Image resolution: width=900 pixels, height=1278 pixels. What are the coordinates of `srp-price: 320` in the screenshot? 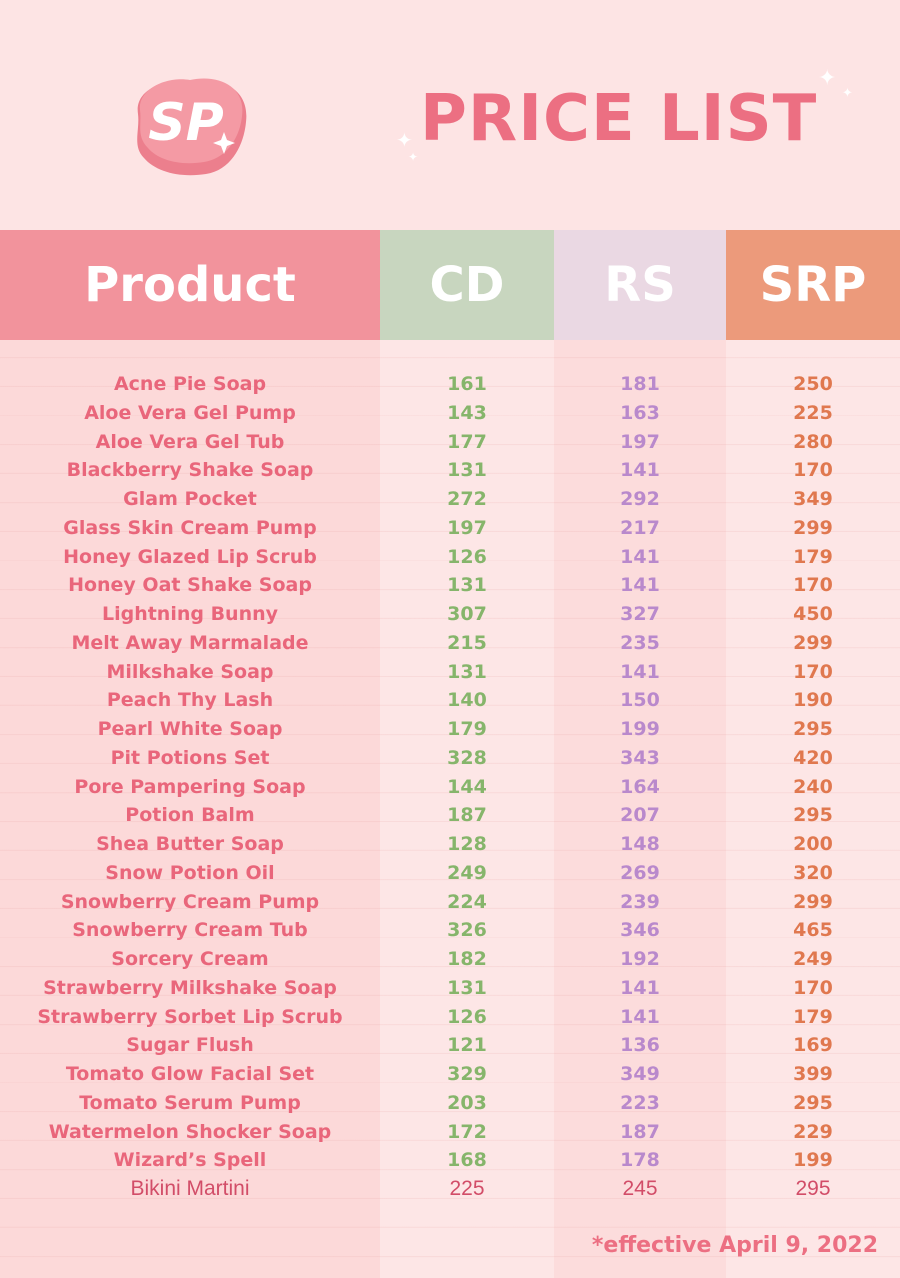 It's located at (813, 872).